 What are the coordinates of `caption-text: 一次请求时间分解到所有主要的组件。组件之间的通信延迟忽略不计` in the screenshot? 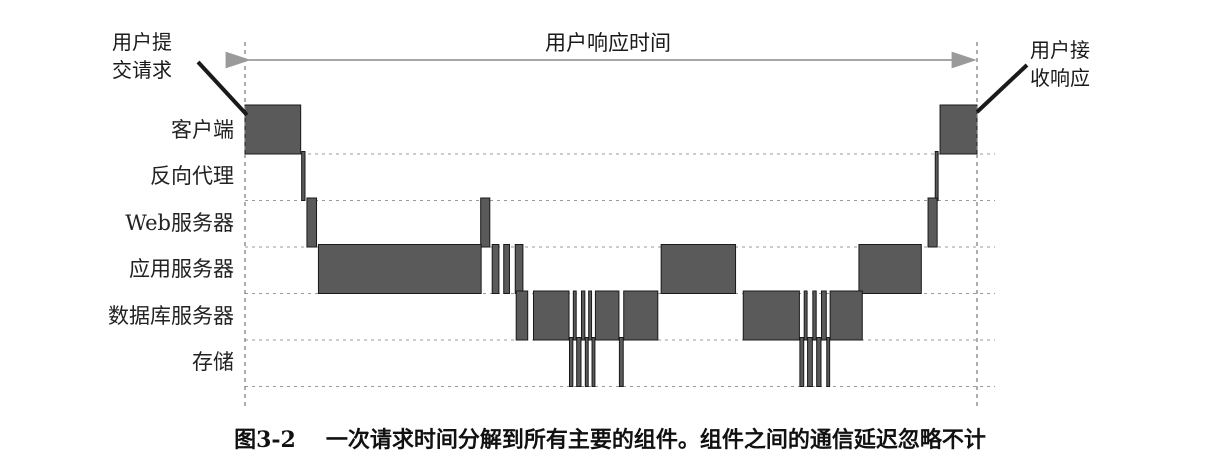 It's located at (655, 440).